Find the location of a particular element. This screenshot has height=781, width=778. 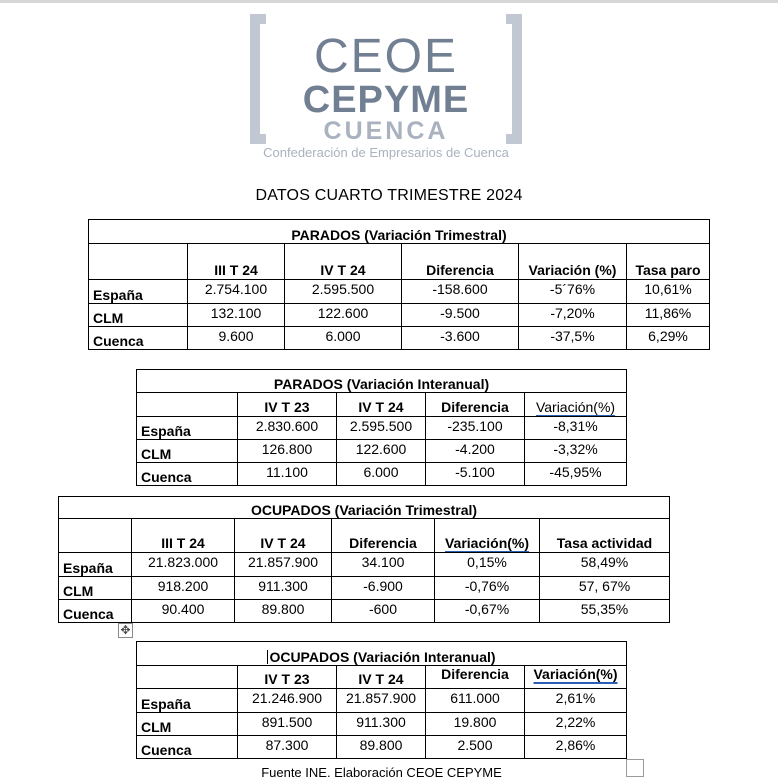

value-cell: 918.200 is located at coordinates (183, 588).